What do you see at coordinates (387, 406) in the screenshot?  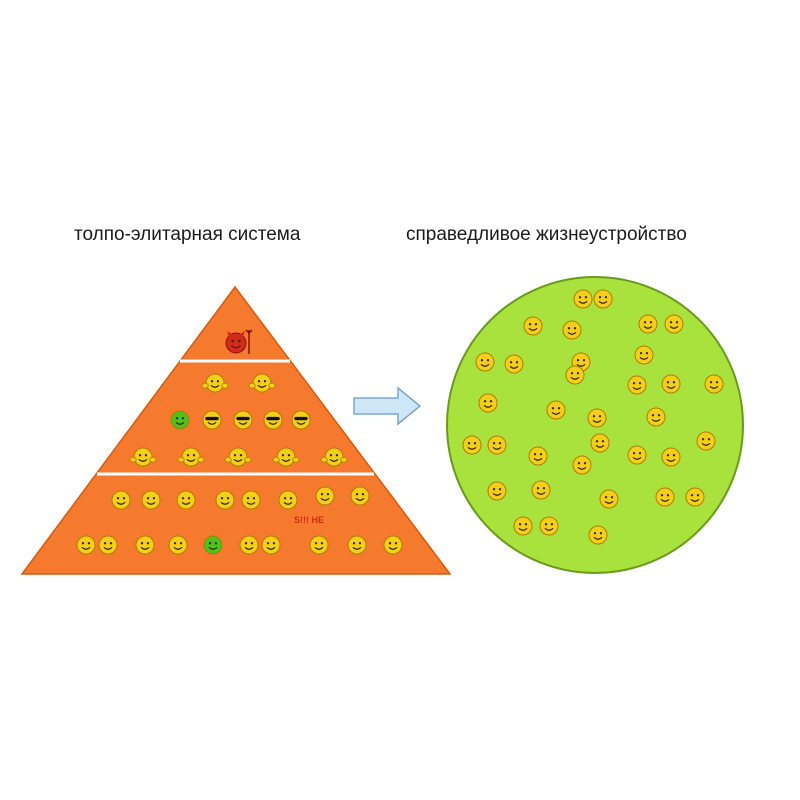 I see `right-arrow-icon` at bounding box center [387, 406].